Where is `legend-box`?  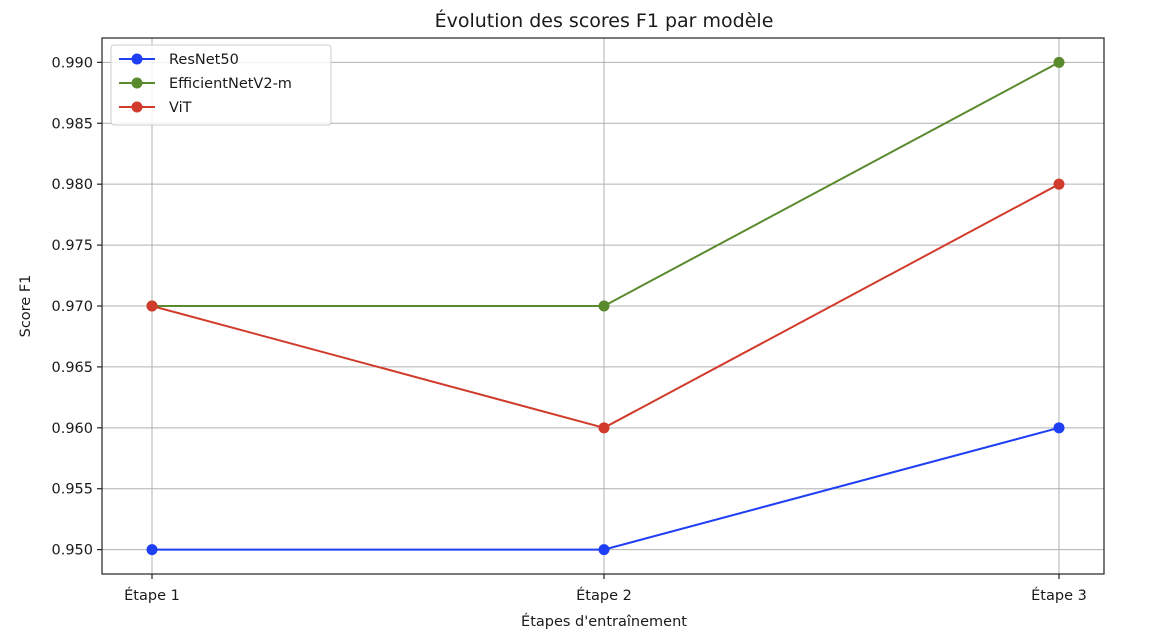 legend-box is located at coordinates (221, 85).